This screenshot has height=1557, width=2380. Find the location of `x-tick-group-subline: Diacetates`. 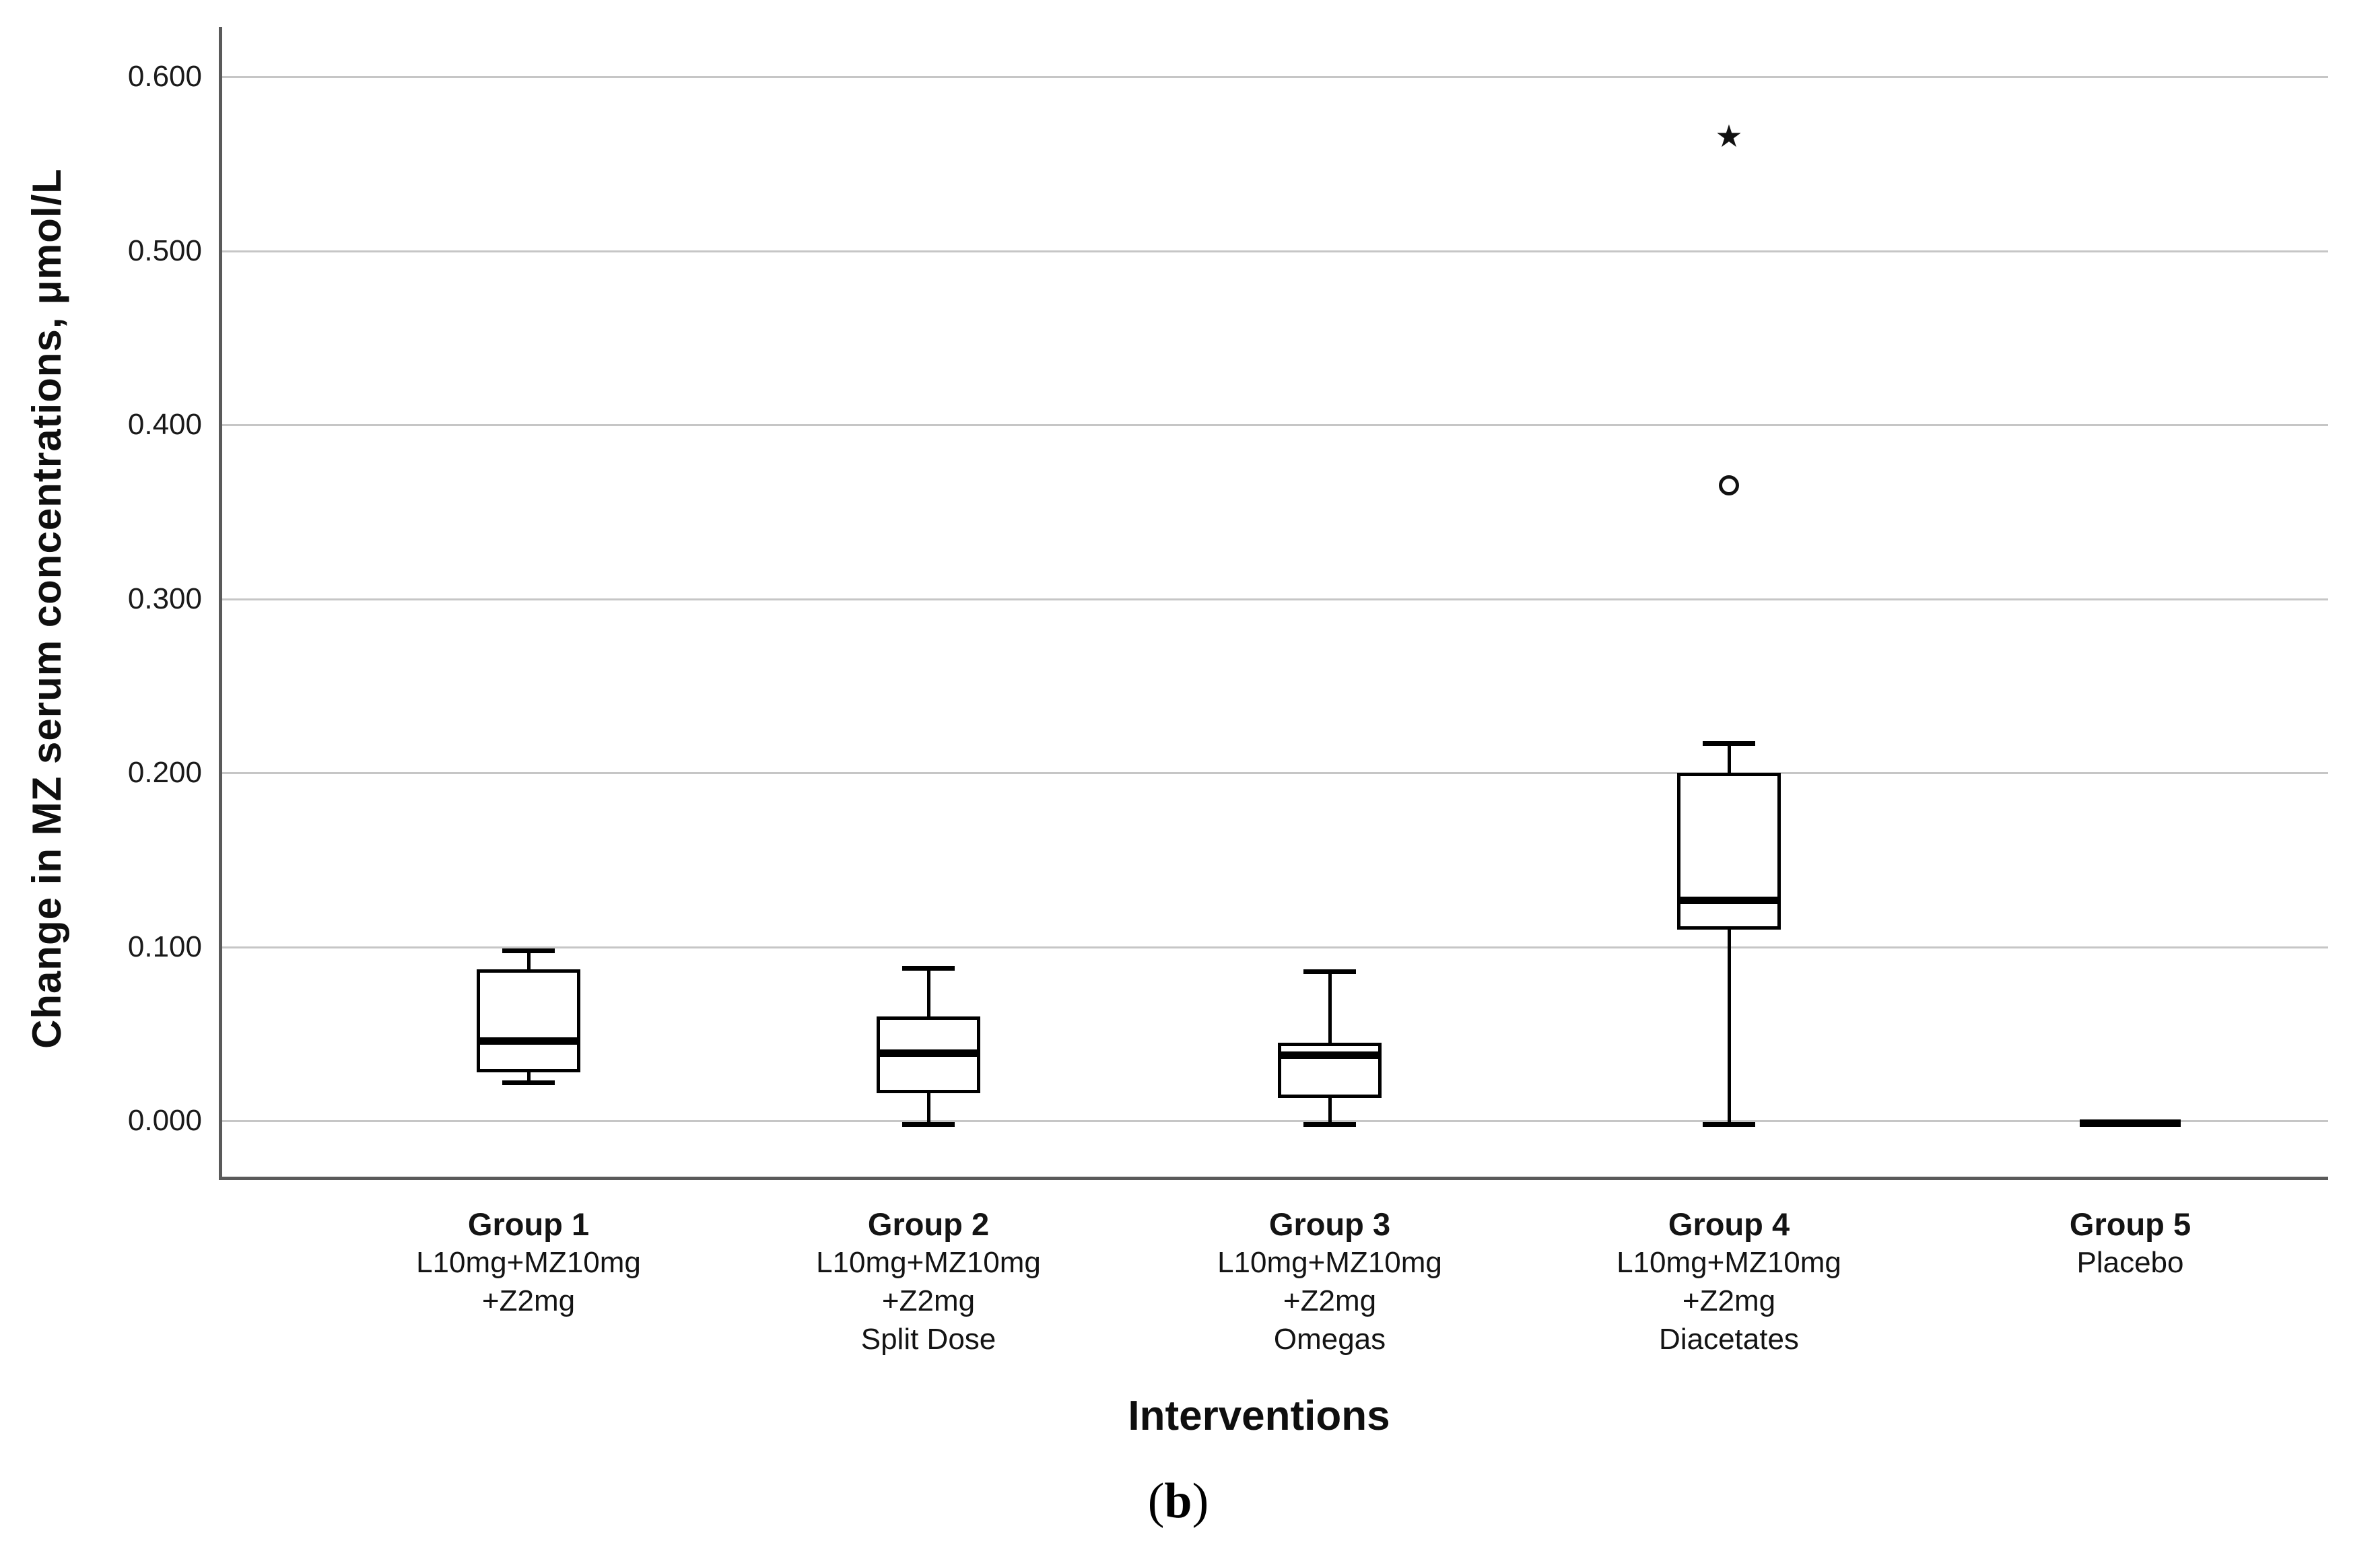

x-tick-group-subline: Diacetates is located at coordinates (1729, 1340).